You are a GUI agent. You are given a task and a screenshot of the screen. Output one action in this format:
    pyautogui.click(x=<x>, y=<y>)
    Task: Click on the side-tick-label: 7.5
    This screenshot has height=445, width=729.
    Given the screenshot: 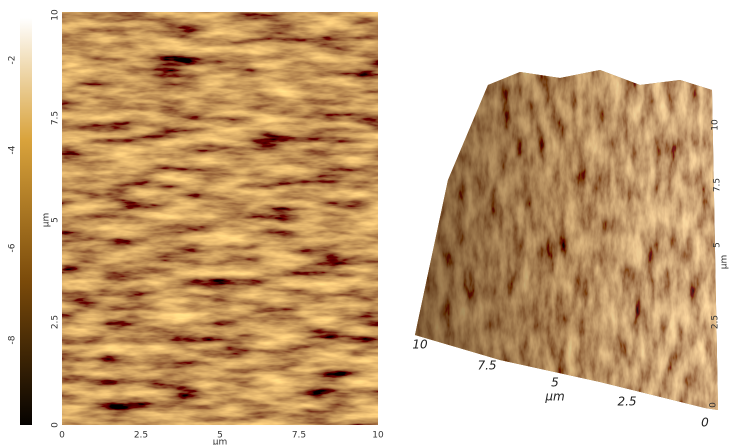 What is the action you would take?
    pyautogui.click(x=718, y=185)
    